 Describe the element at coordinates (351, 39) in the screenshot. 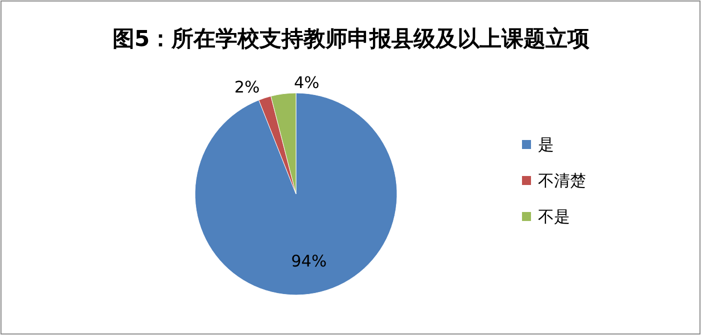

I see `chart-title: 图5：所在学校支持教师申报县级及以上课题立项` at that location.